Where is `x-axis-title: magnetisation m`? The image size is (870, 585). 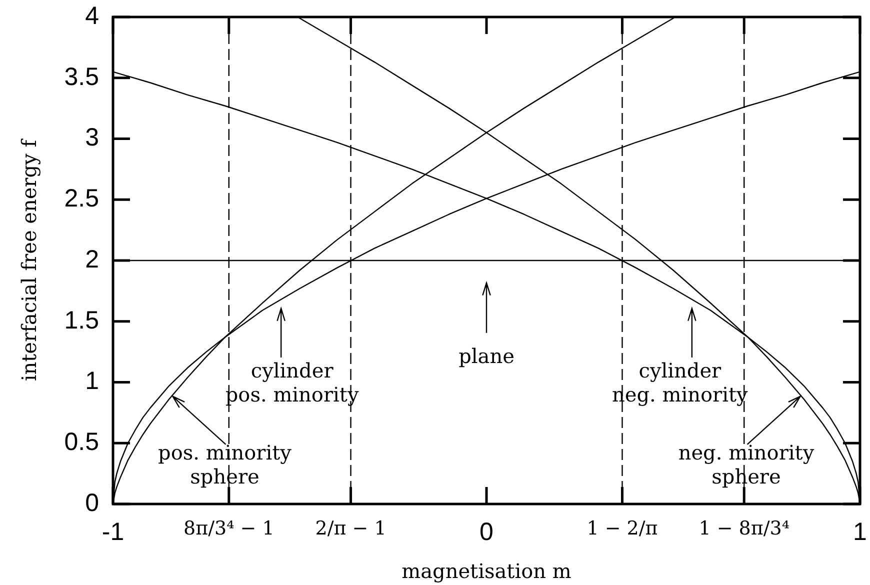 x-axis-title: magnetisation m is located at coordinates (487, 571).